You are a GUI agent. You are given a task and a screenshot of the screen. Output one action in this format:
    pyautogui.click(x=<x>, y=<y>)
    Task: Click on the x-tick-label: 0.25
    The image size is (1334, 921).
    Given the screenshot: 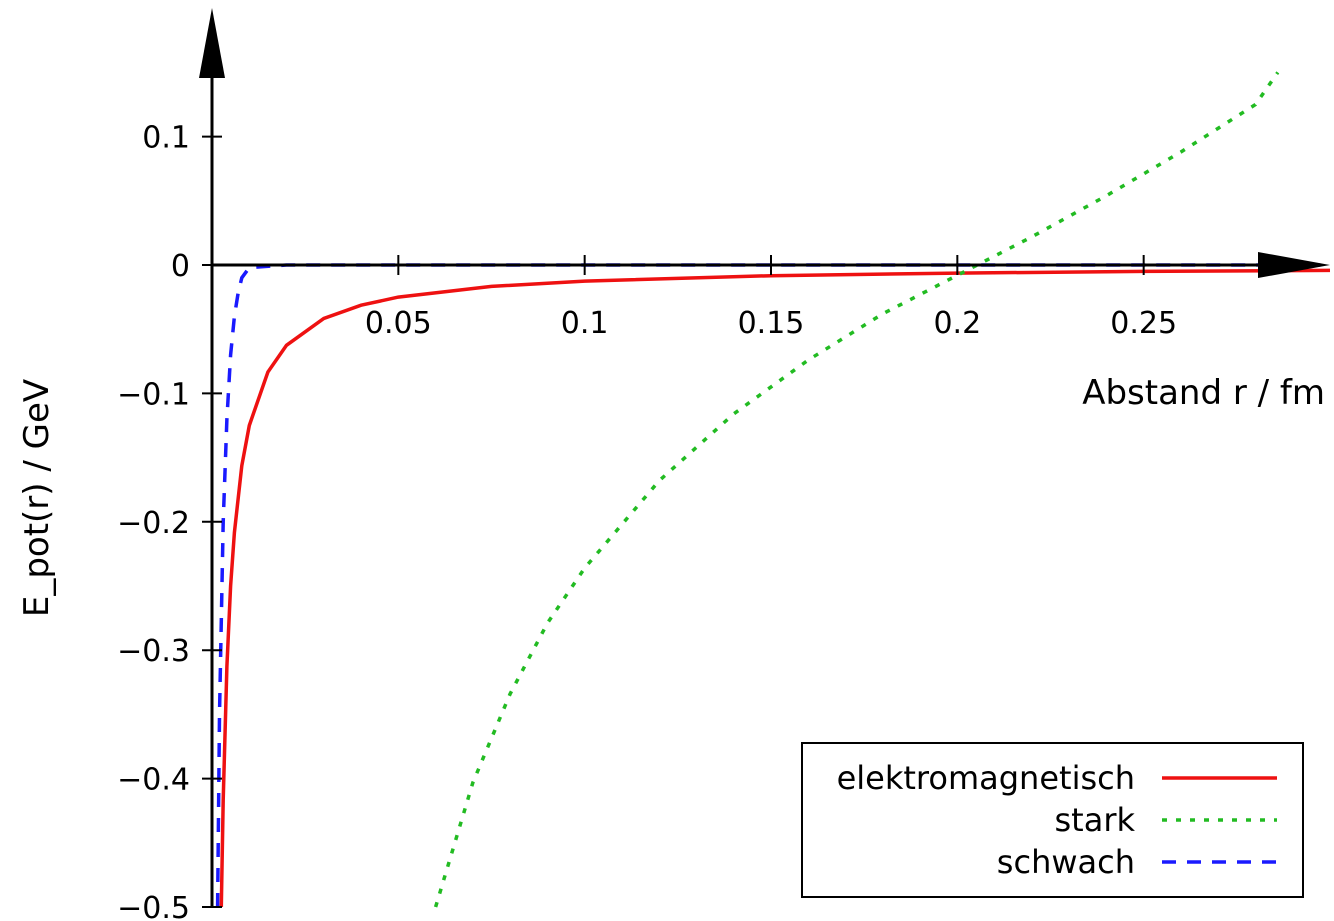 What is the action you would take?
    pyautogui.click(x=1143, y=323)
    